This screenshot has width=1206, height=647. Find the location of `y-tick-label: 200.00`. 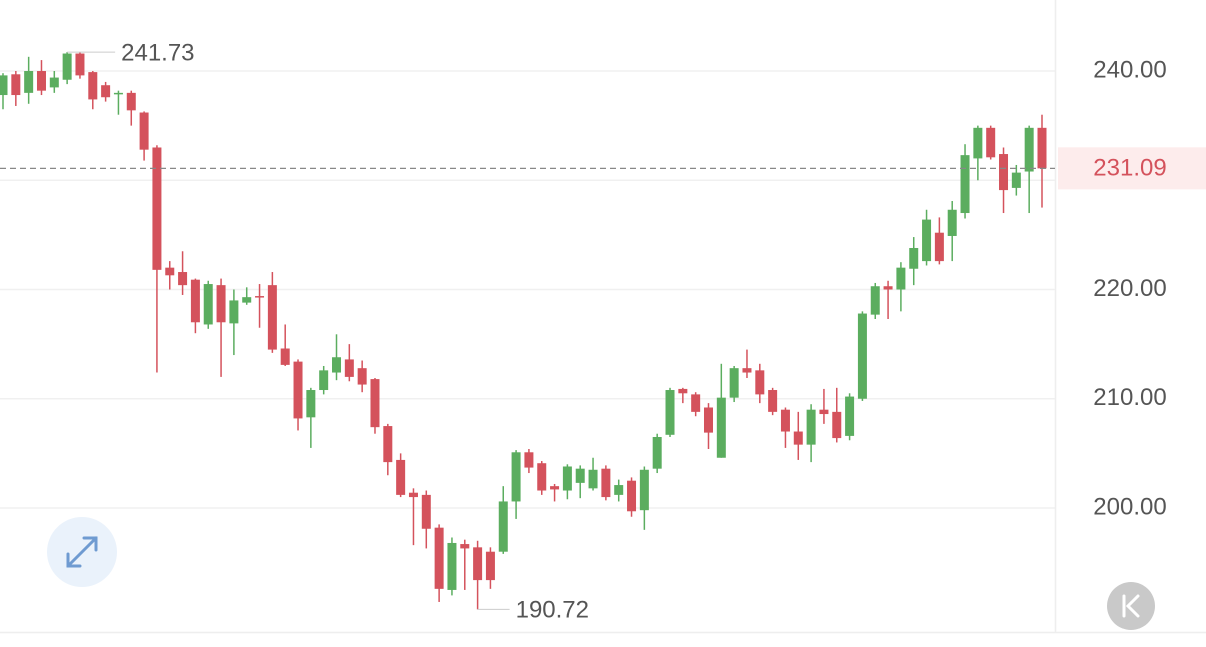

y-tick-label: 200.00 is located at coordinates (1129, 506).